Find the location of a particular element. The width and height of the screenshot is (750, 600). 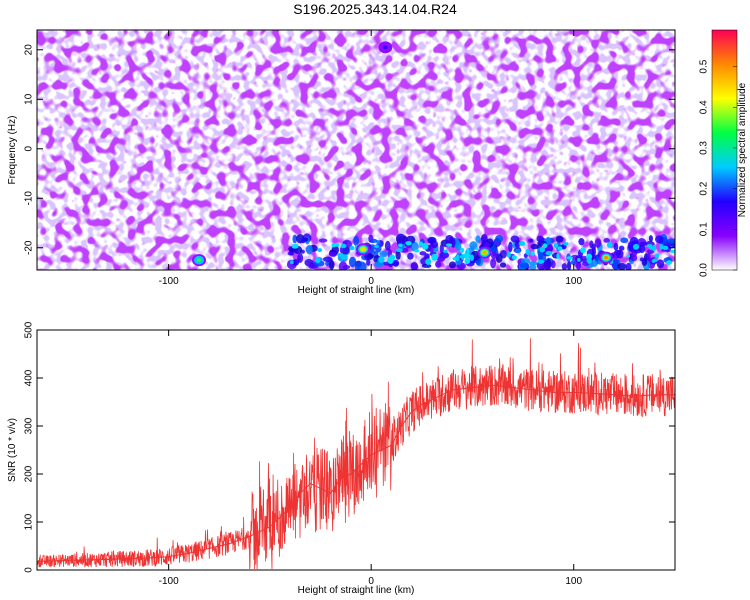

colorbar-fill is located at coordinates (724, 150).